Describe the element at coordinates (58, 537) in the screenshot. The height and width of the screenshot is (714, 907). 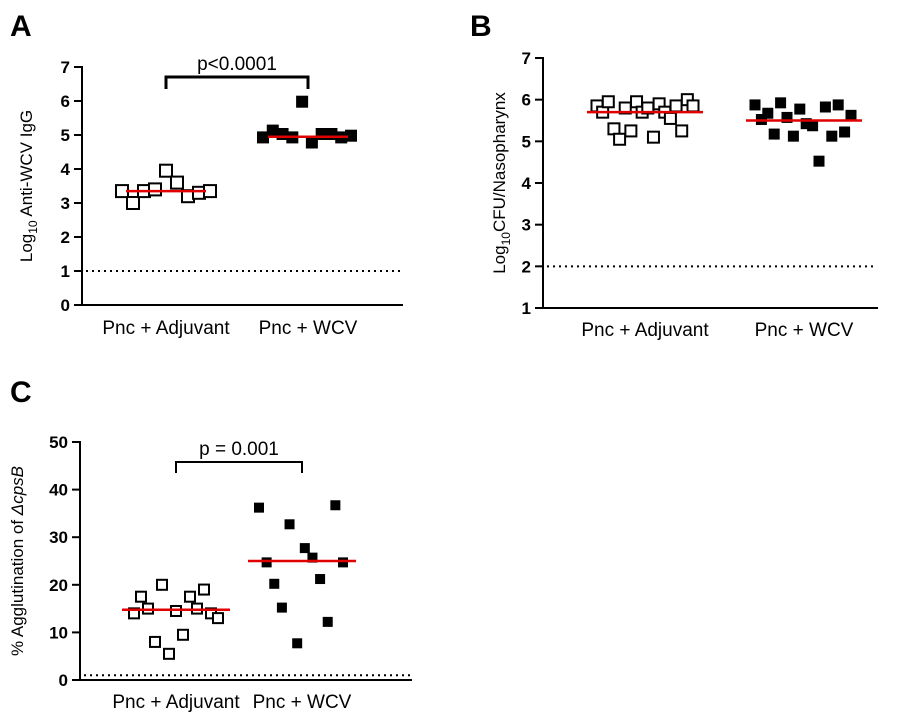
I see `y-tick-label: 30` at that location.